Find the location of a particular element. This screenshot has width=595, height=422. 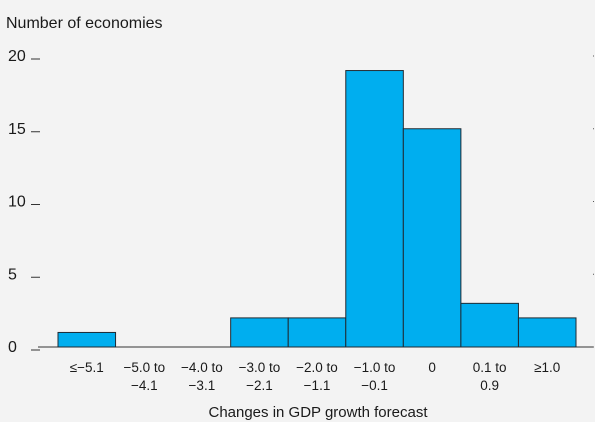

x-tick-label: −3.0 to is located at coordinates (260, 367).